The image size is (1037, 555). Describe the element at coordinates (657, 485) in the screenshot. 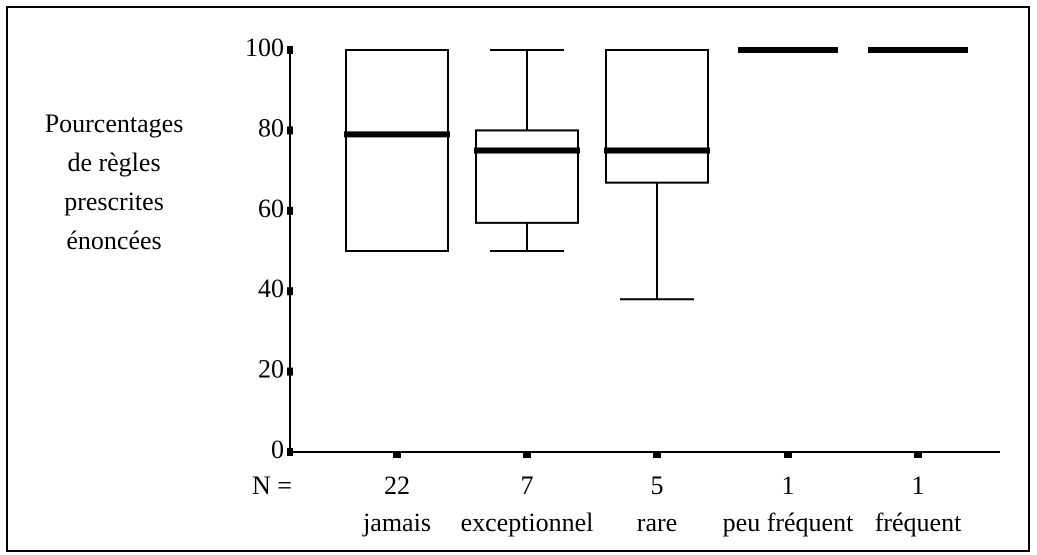

I see `count-label: 5` at that location.